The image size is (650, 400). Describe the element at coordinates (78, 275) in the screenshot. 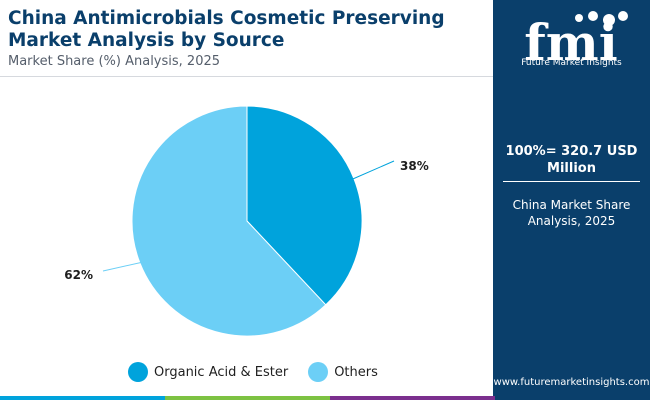

I see `data-label: 62%` at that location.